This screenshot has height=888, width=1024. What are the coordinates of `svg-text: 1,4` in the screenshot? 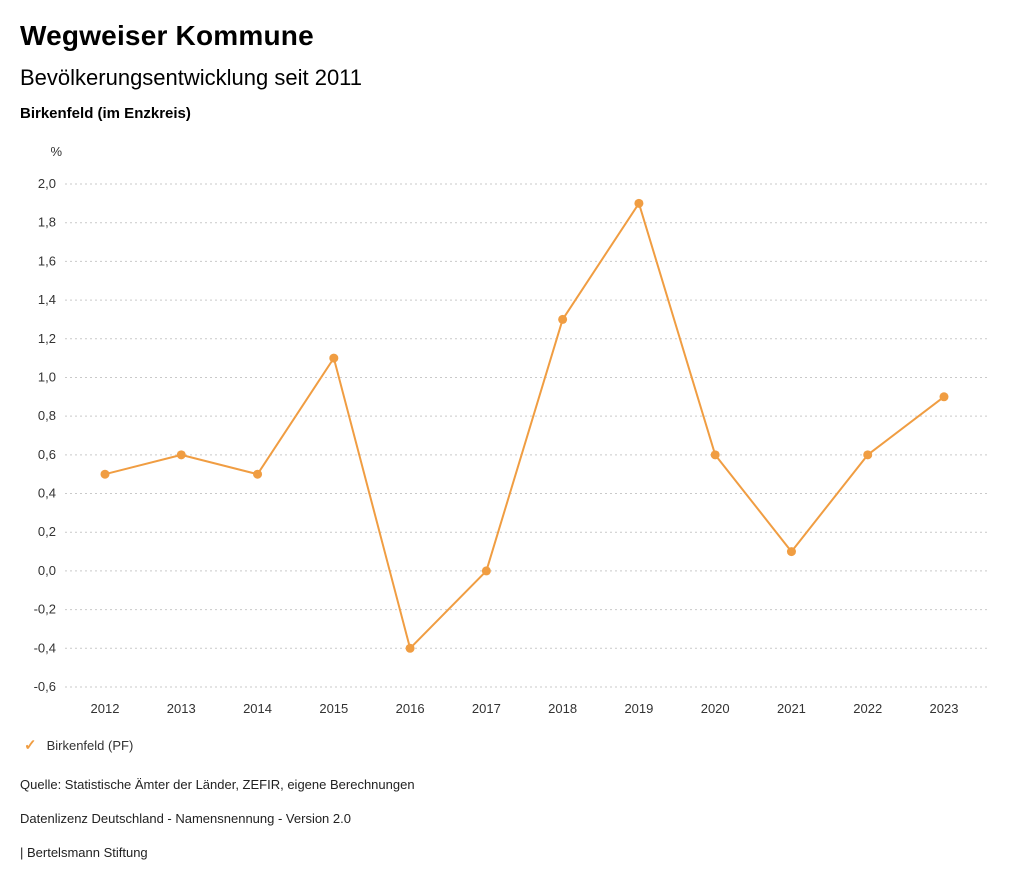 It's located at (47, 299).